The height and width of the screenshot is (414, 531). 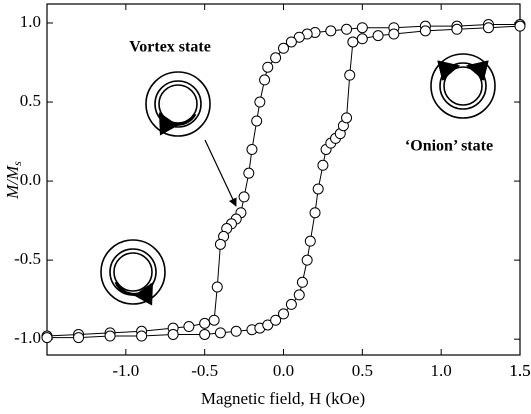 I want to click on y-axis-label-sub: s, so click(x=17, y=163).